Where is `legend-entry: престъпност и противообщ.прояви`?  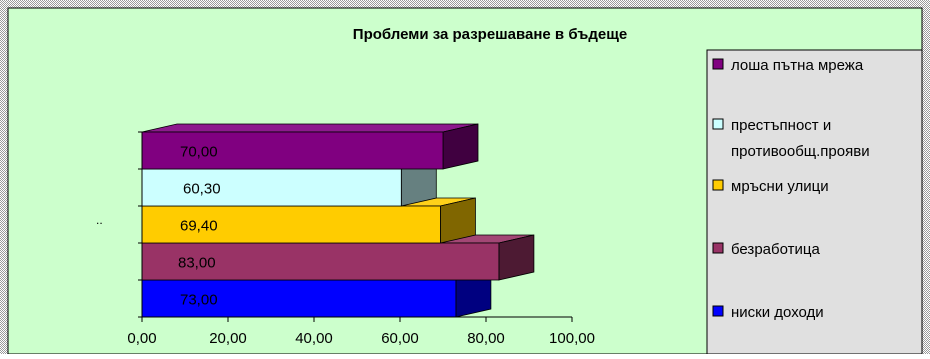 legend-entry: престъпност и противообщ.прояви is located at coordinates (791, 138).